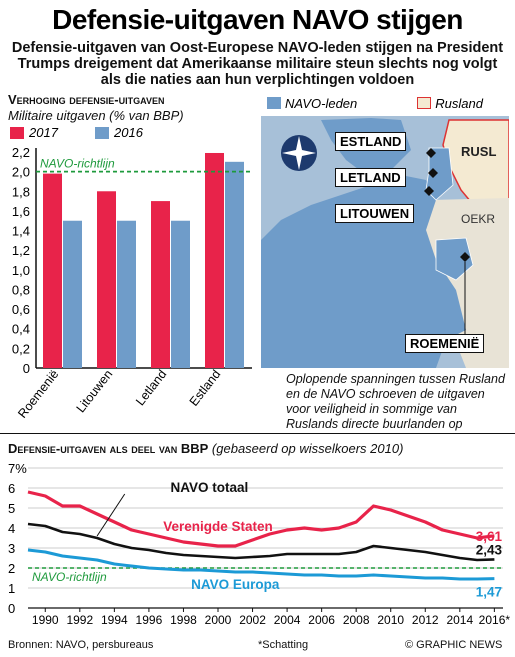  Describe the element at coordinates (299, 153) in the screenshot. I see `nato-emblem-star` at that location.